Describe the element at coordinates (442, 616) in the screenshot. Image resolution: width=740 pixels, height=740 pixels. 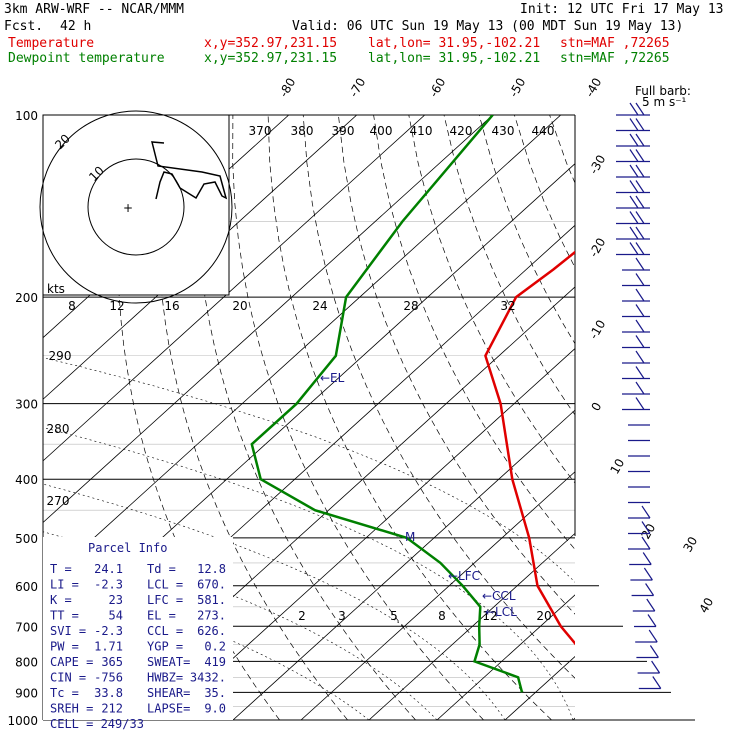
I see `mixing-ratio-label: 8` at that location.